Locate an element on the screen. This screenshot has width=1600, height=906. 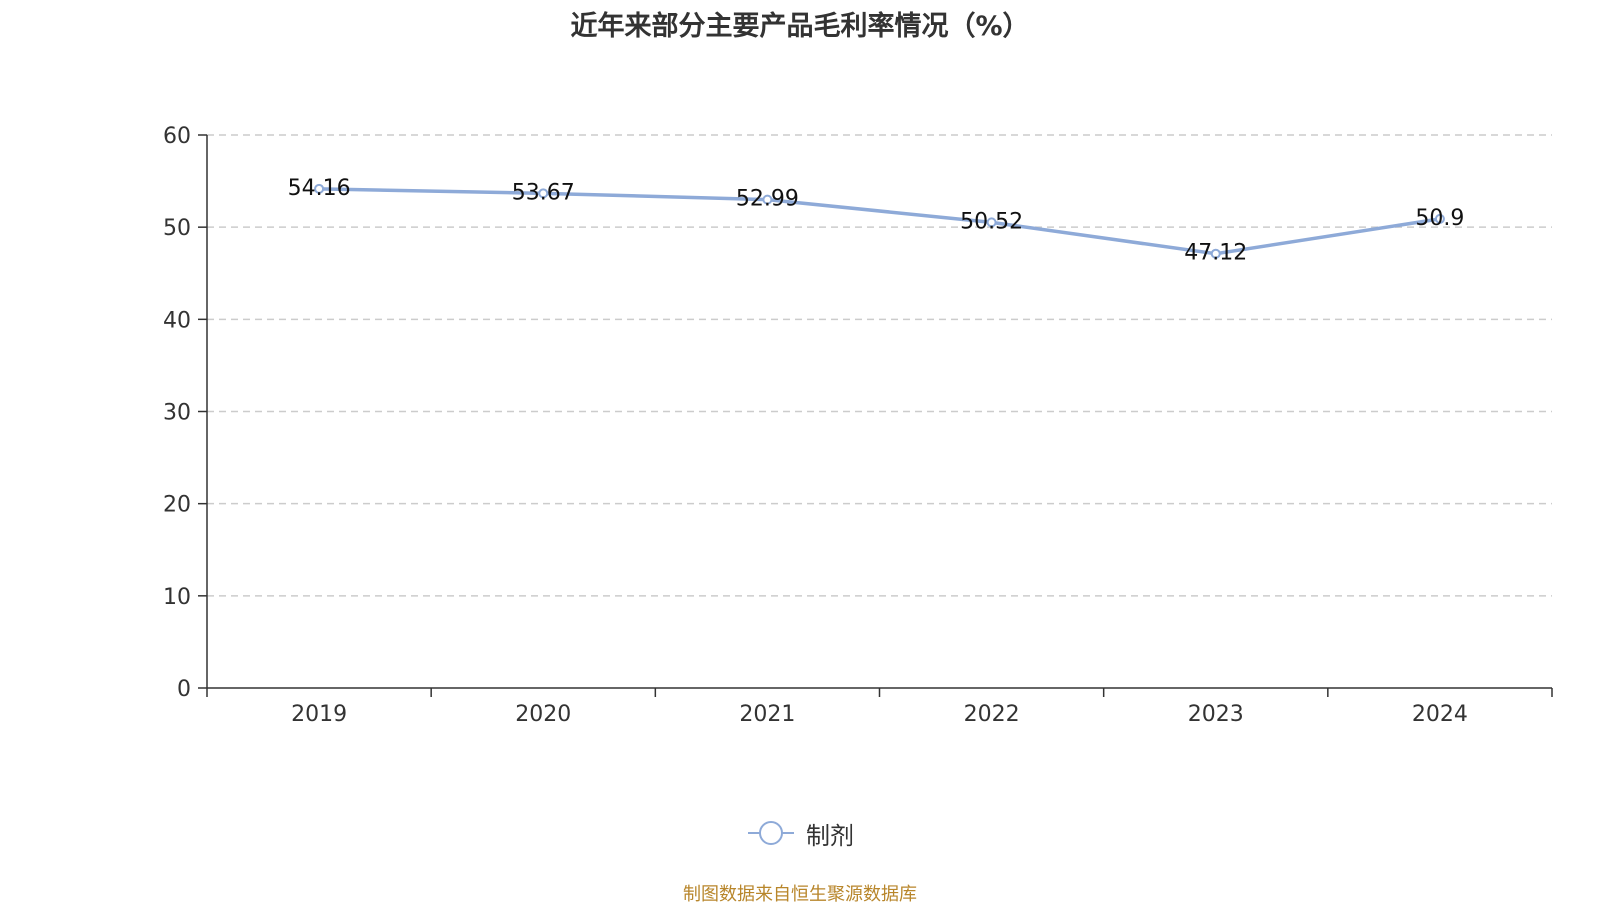
legend-line-circle-icon is located at coordinates (771, 833).